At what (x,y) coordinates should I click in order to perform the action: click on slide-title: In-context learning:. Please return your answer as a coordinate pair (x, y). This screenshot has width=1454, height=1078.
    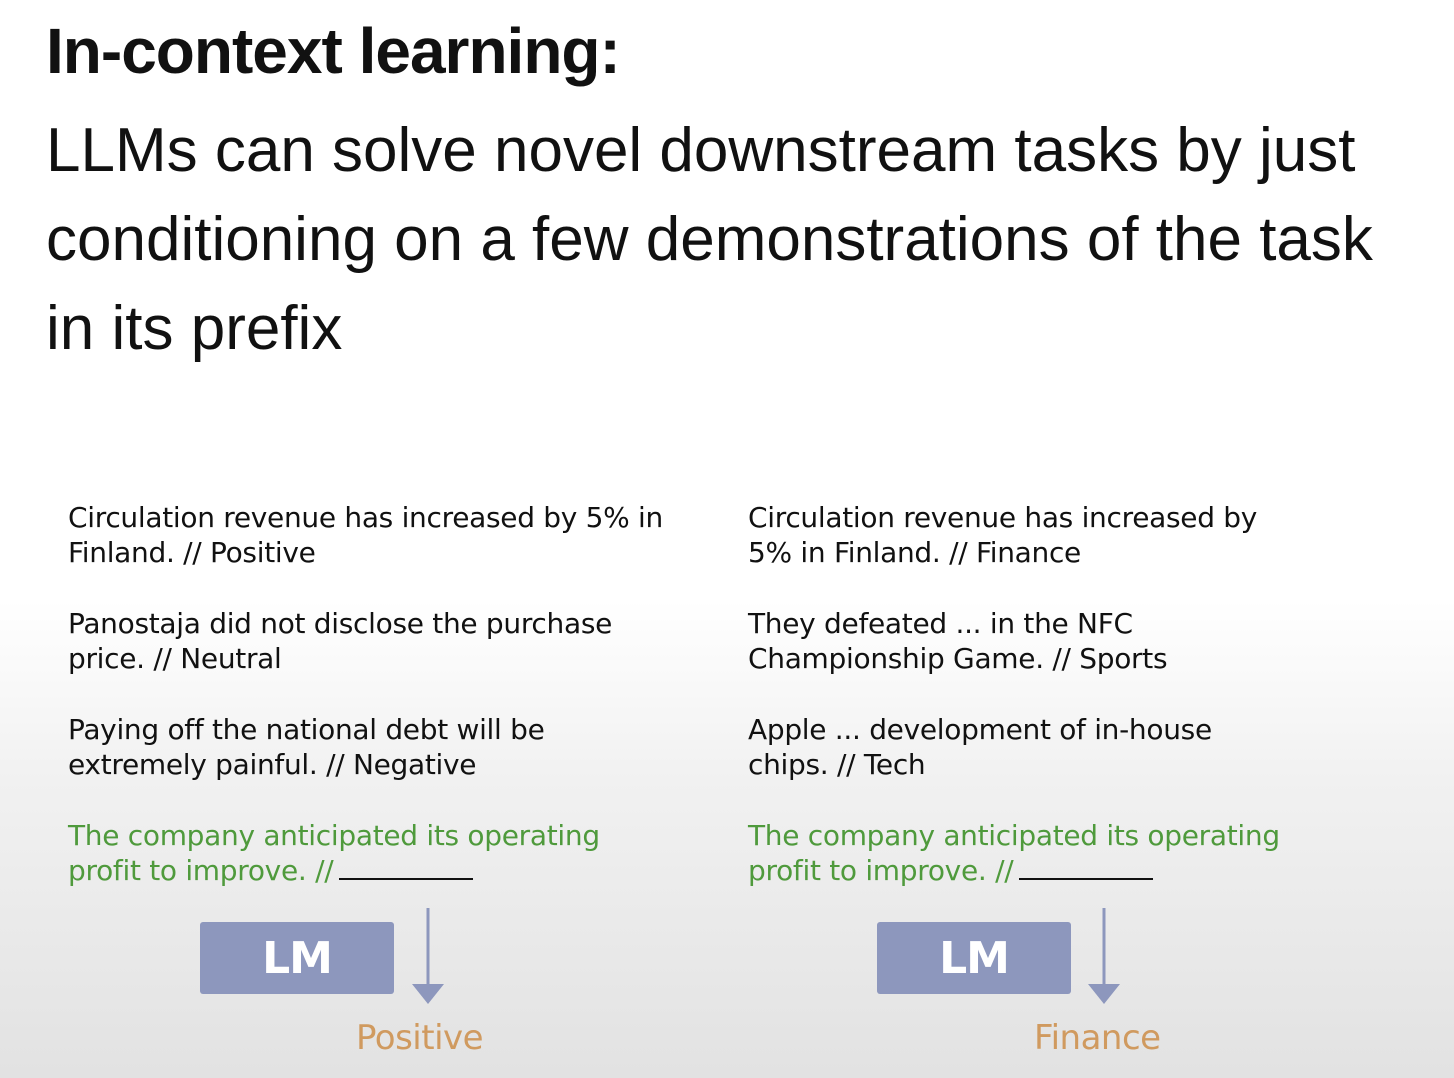
    Looking at the image, I should click on (333, 51).